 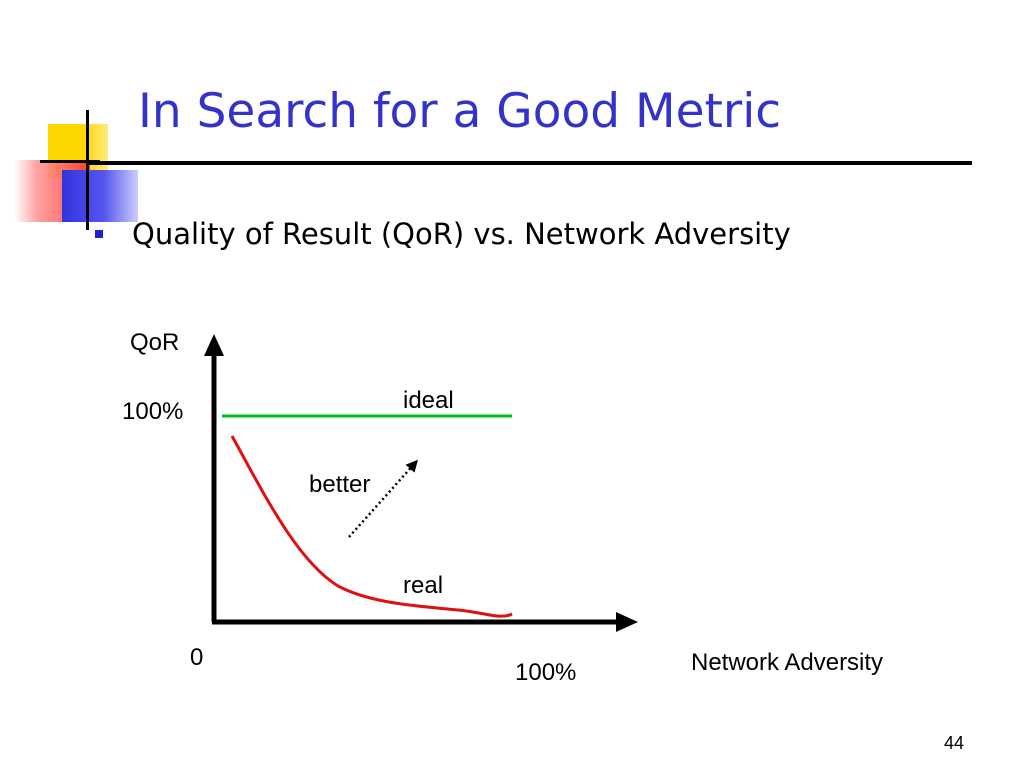 I want to click on better-label: better, so click(x=339, y=484).